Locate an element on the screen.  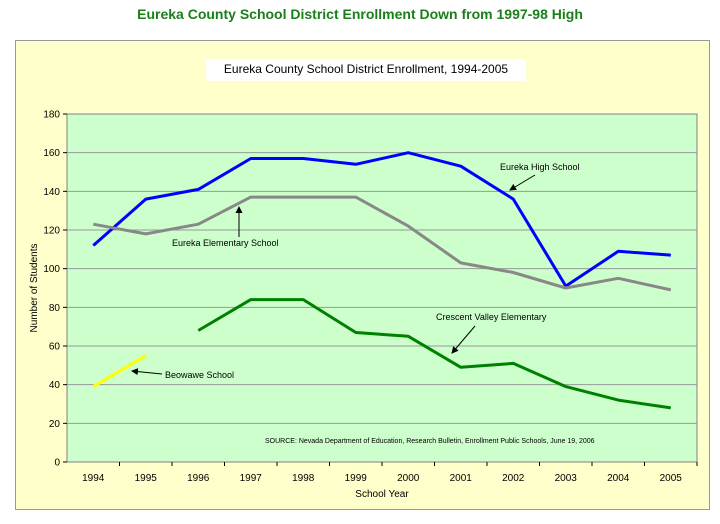
x-axis-label: School Year is located at coordinates (382, 494).